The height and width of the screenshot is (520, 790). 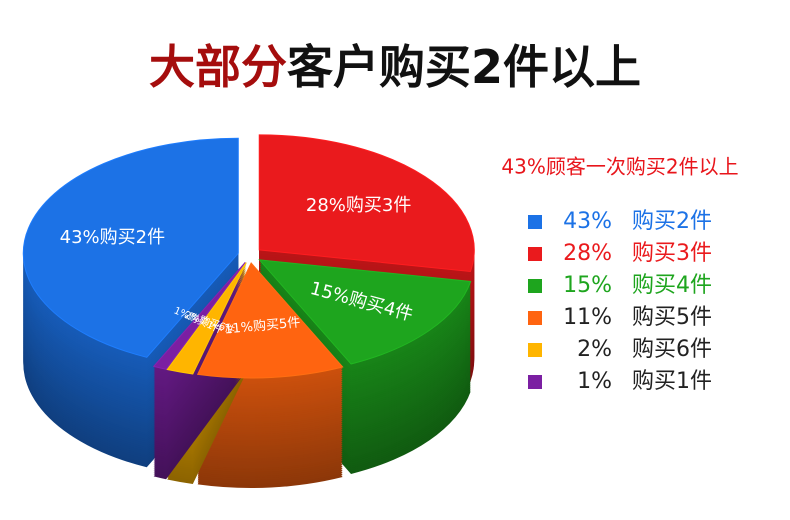 I want to click on slice-label-name: 购买5件, so click(x=276, y=324).